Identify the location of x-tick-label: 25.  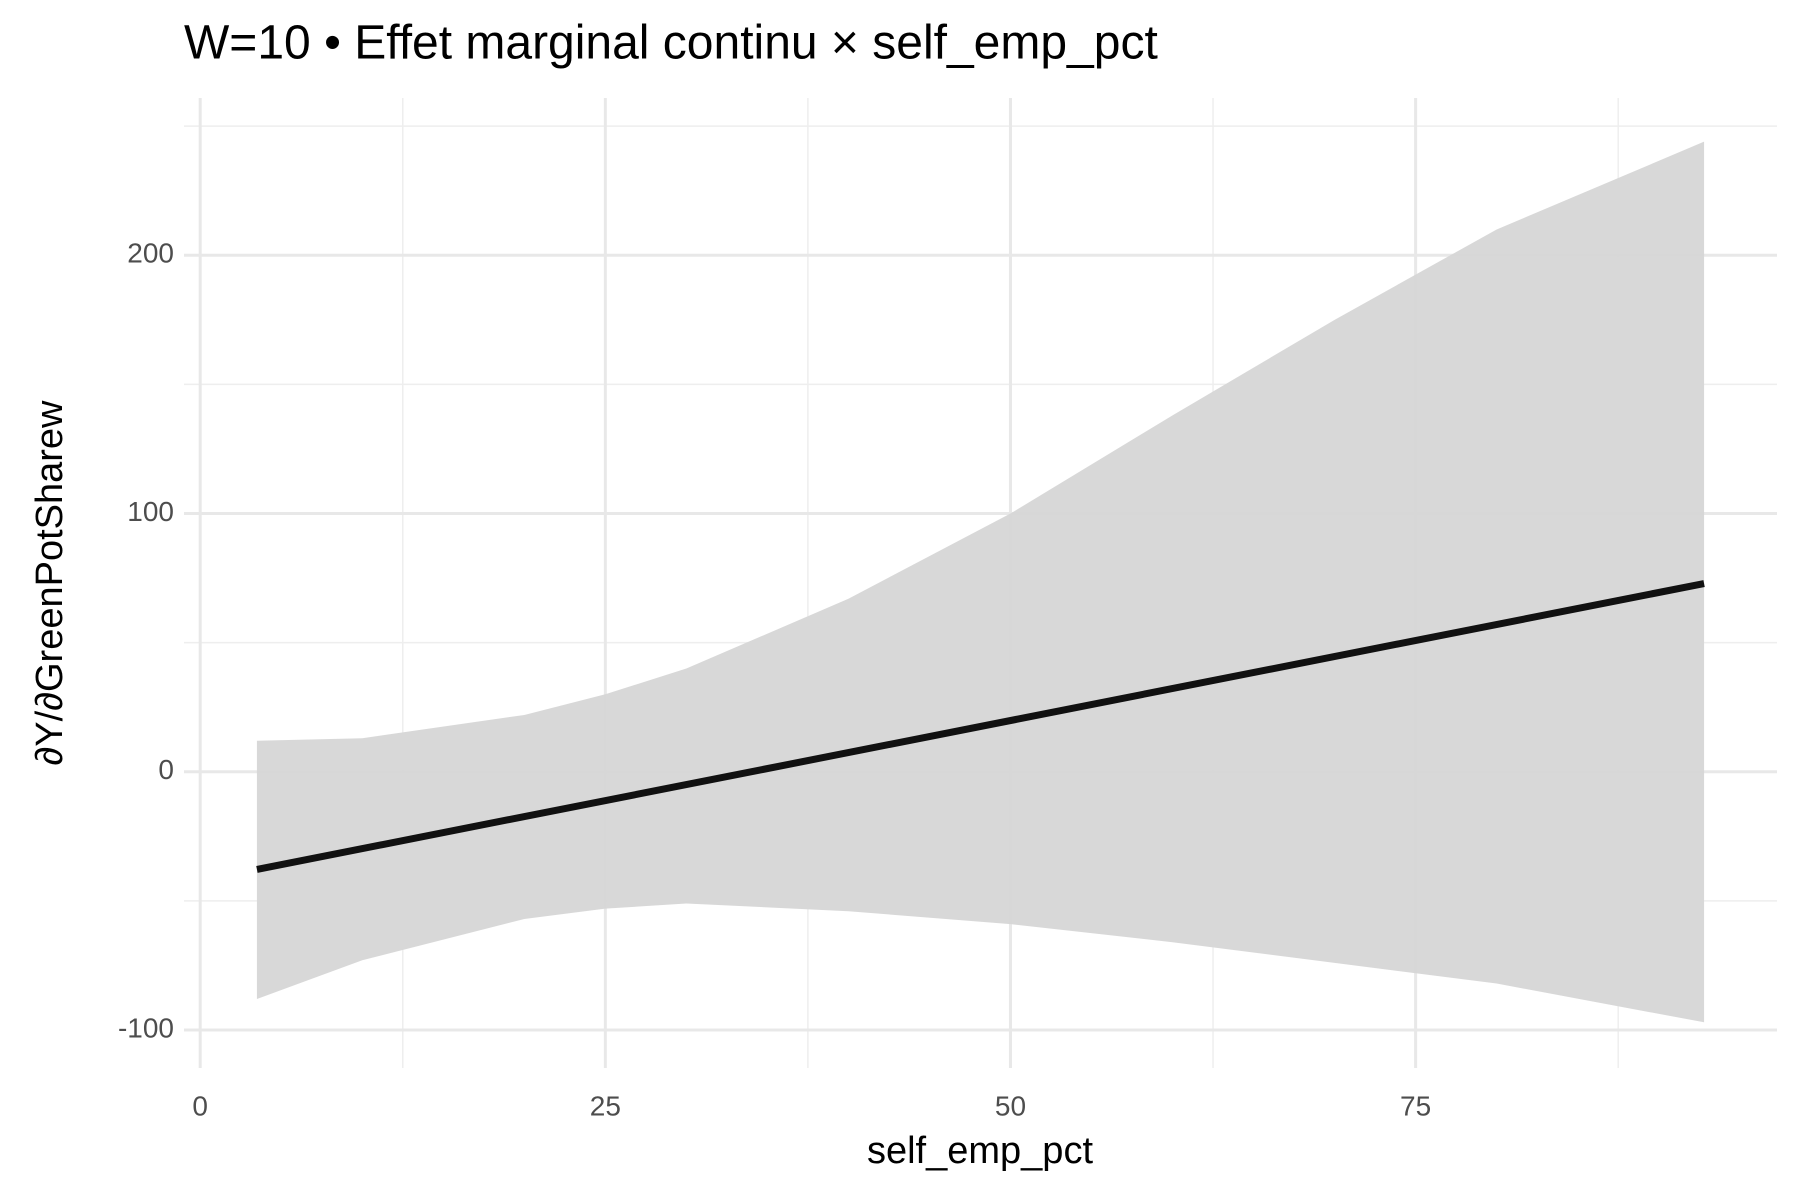
(605, 1105).